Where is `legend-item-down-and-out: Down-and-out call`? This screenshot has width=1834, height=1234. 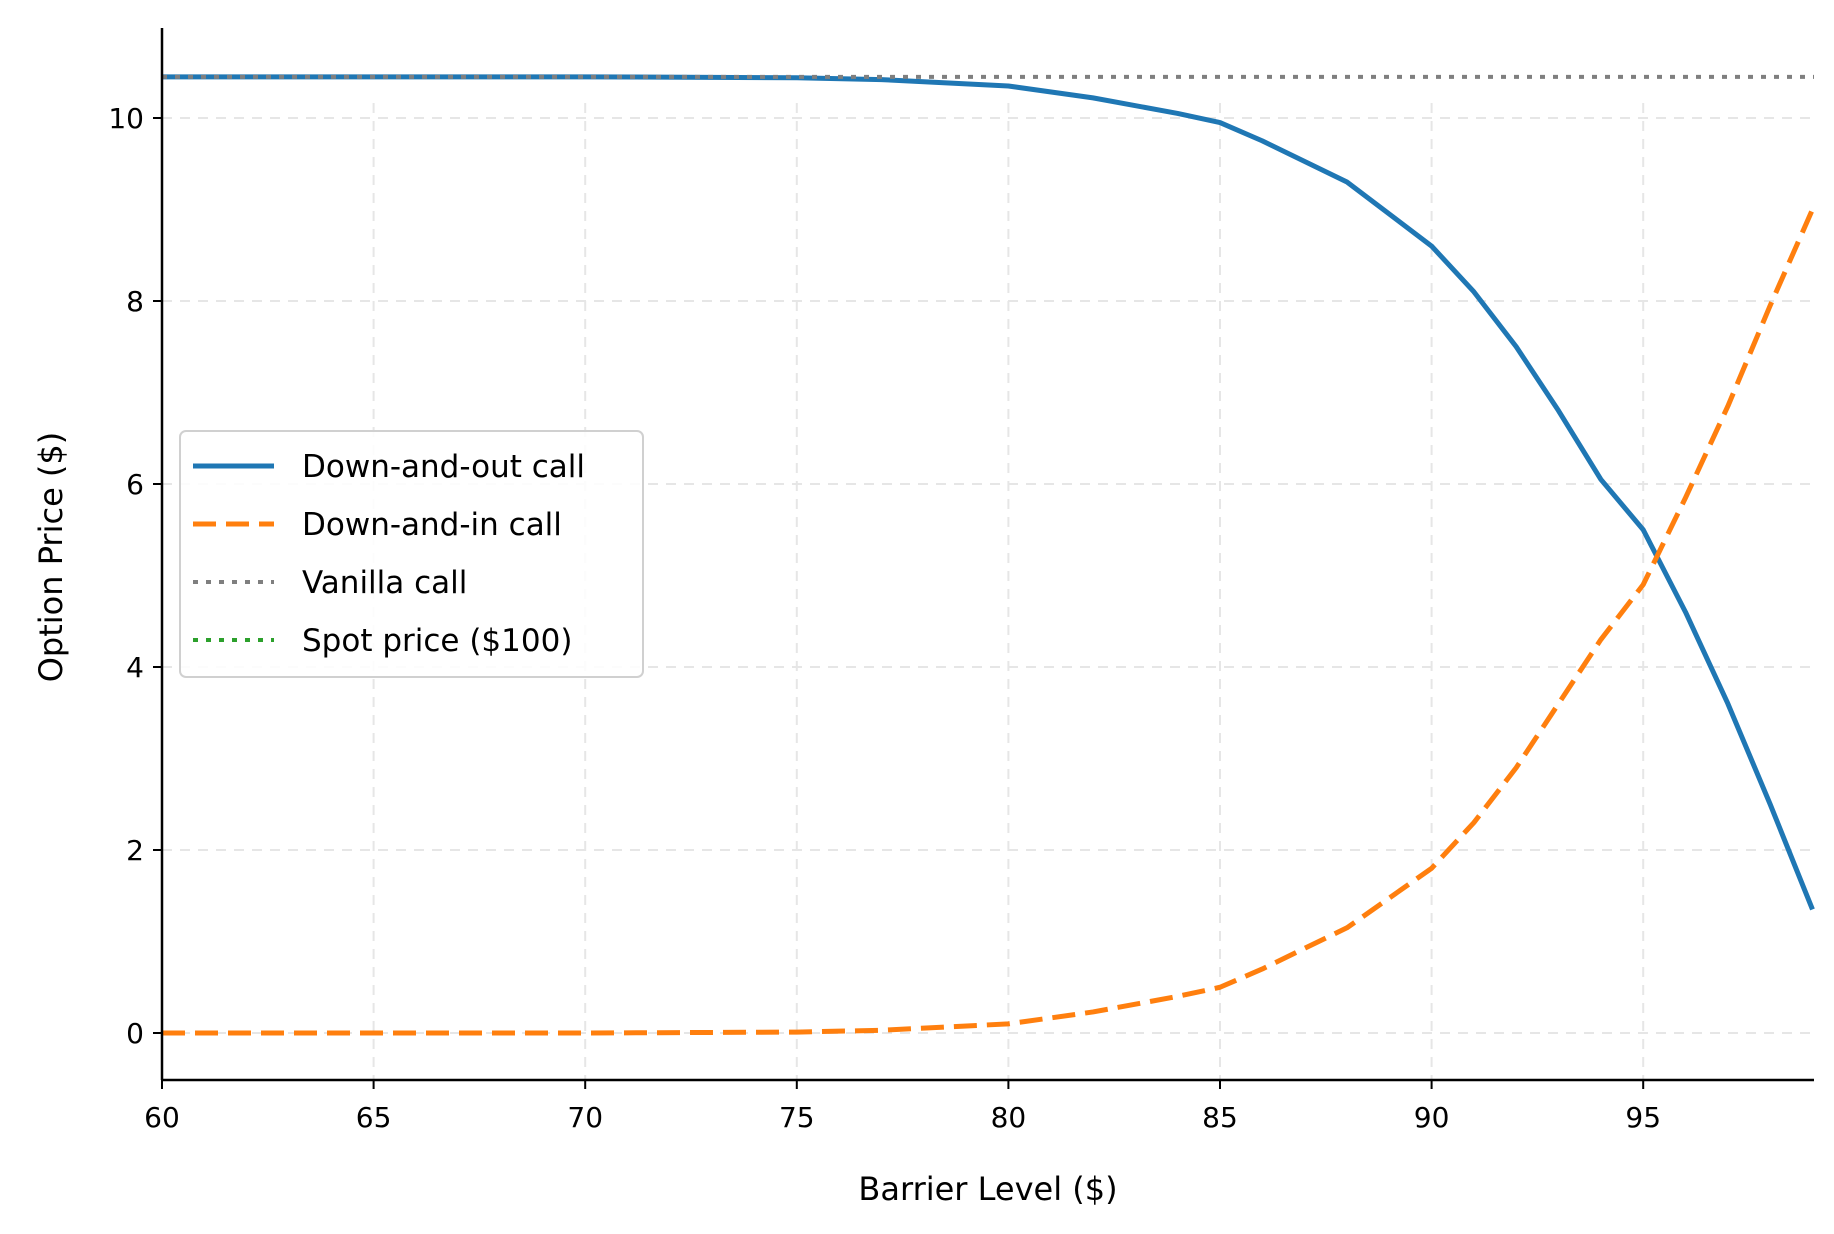 legend-item-down-and-out: Down-and-out call is located at coordinates (389, 467).